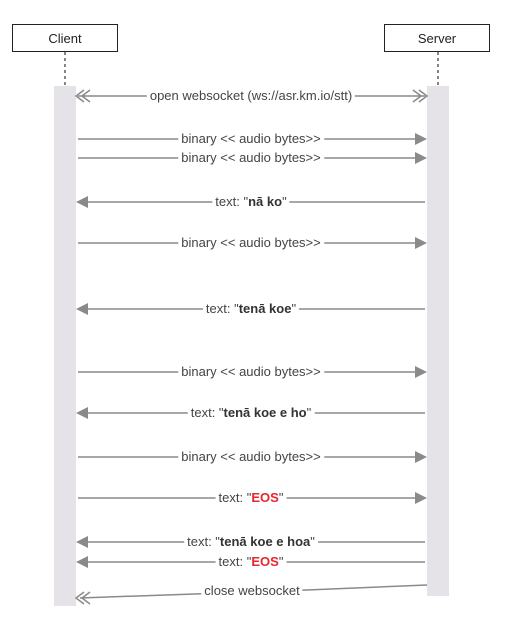 The image size is (517, 624). Describe the element at coordinates (265, 541) in the screenshot. I see `message-label-bold-text: tenā koe e hoa` at that location.